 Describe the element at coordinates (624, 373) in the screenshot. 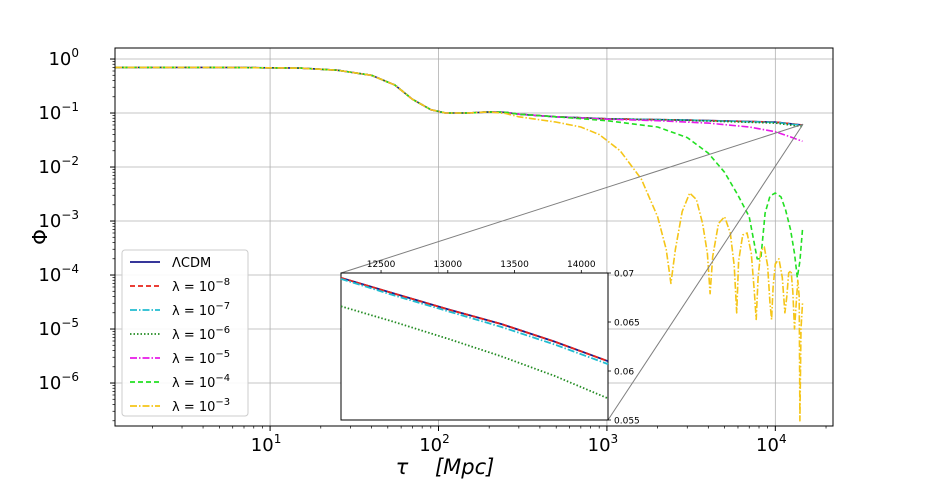

I see `inset-y-tick-label: 0.06` at that location.